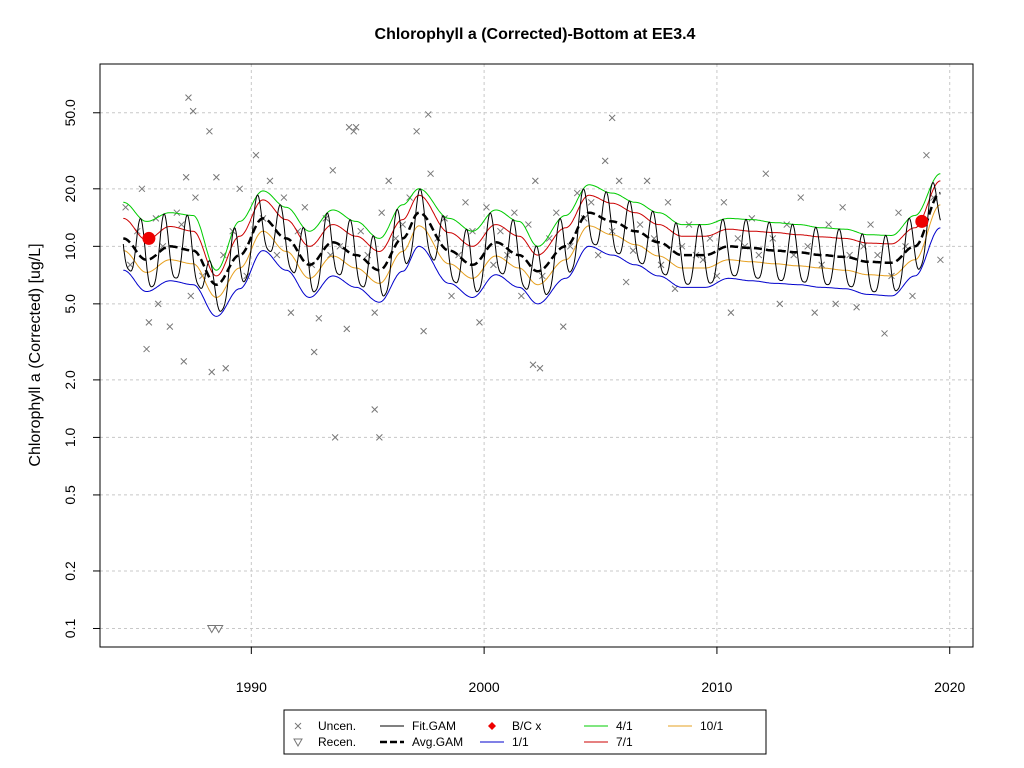 Image resolution: width=1024 pixels, height=768 pixels. I want to click on legend-item: Avg.GAM, so click(421, 742).